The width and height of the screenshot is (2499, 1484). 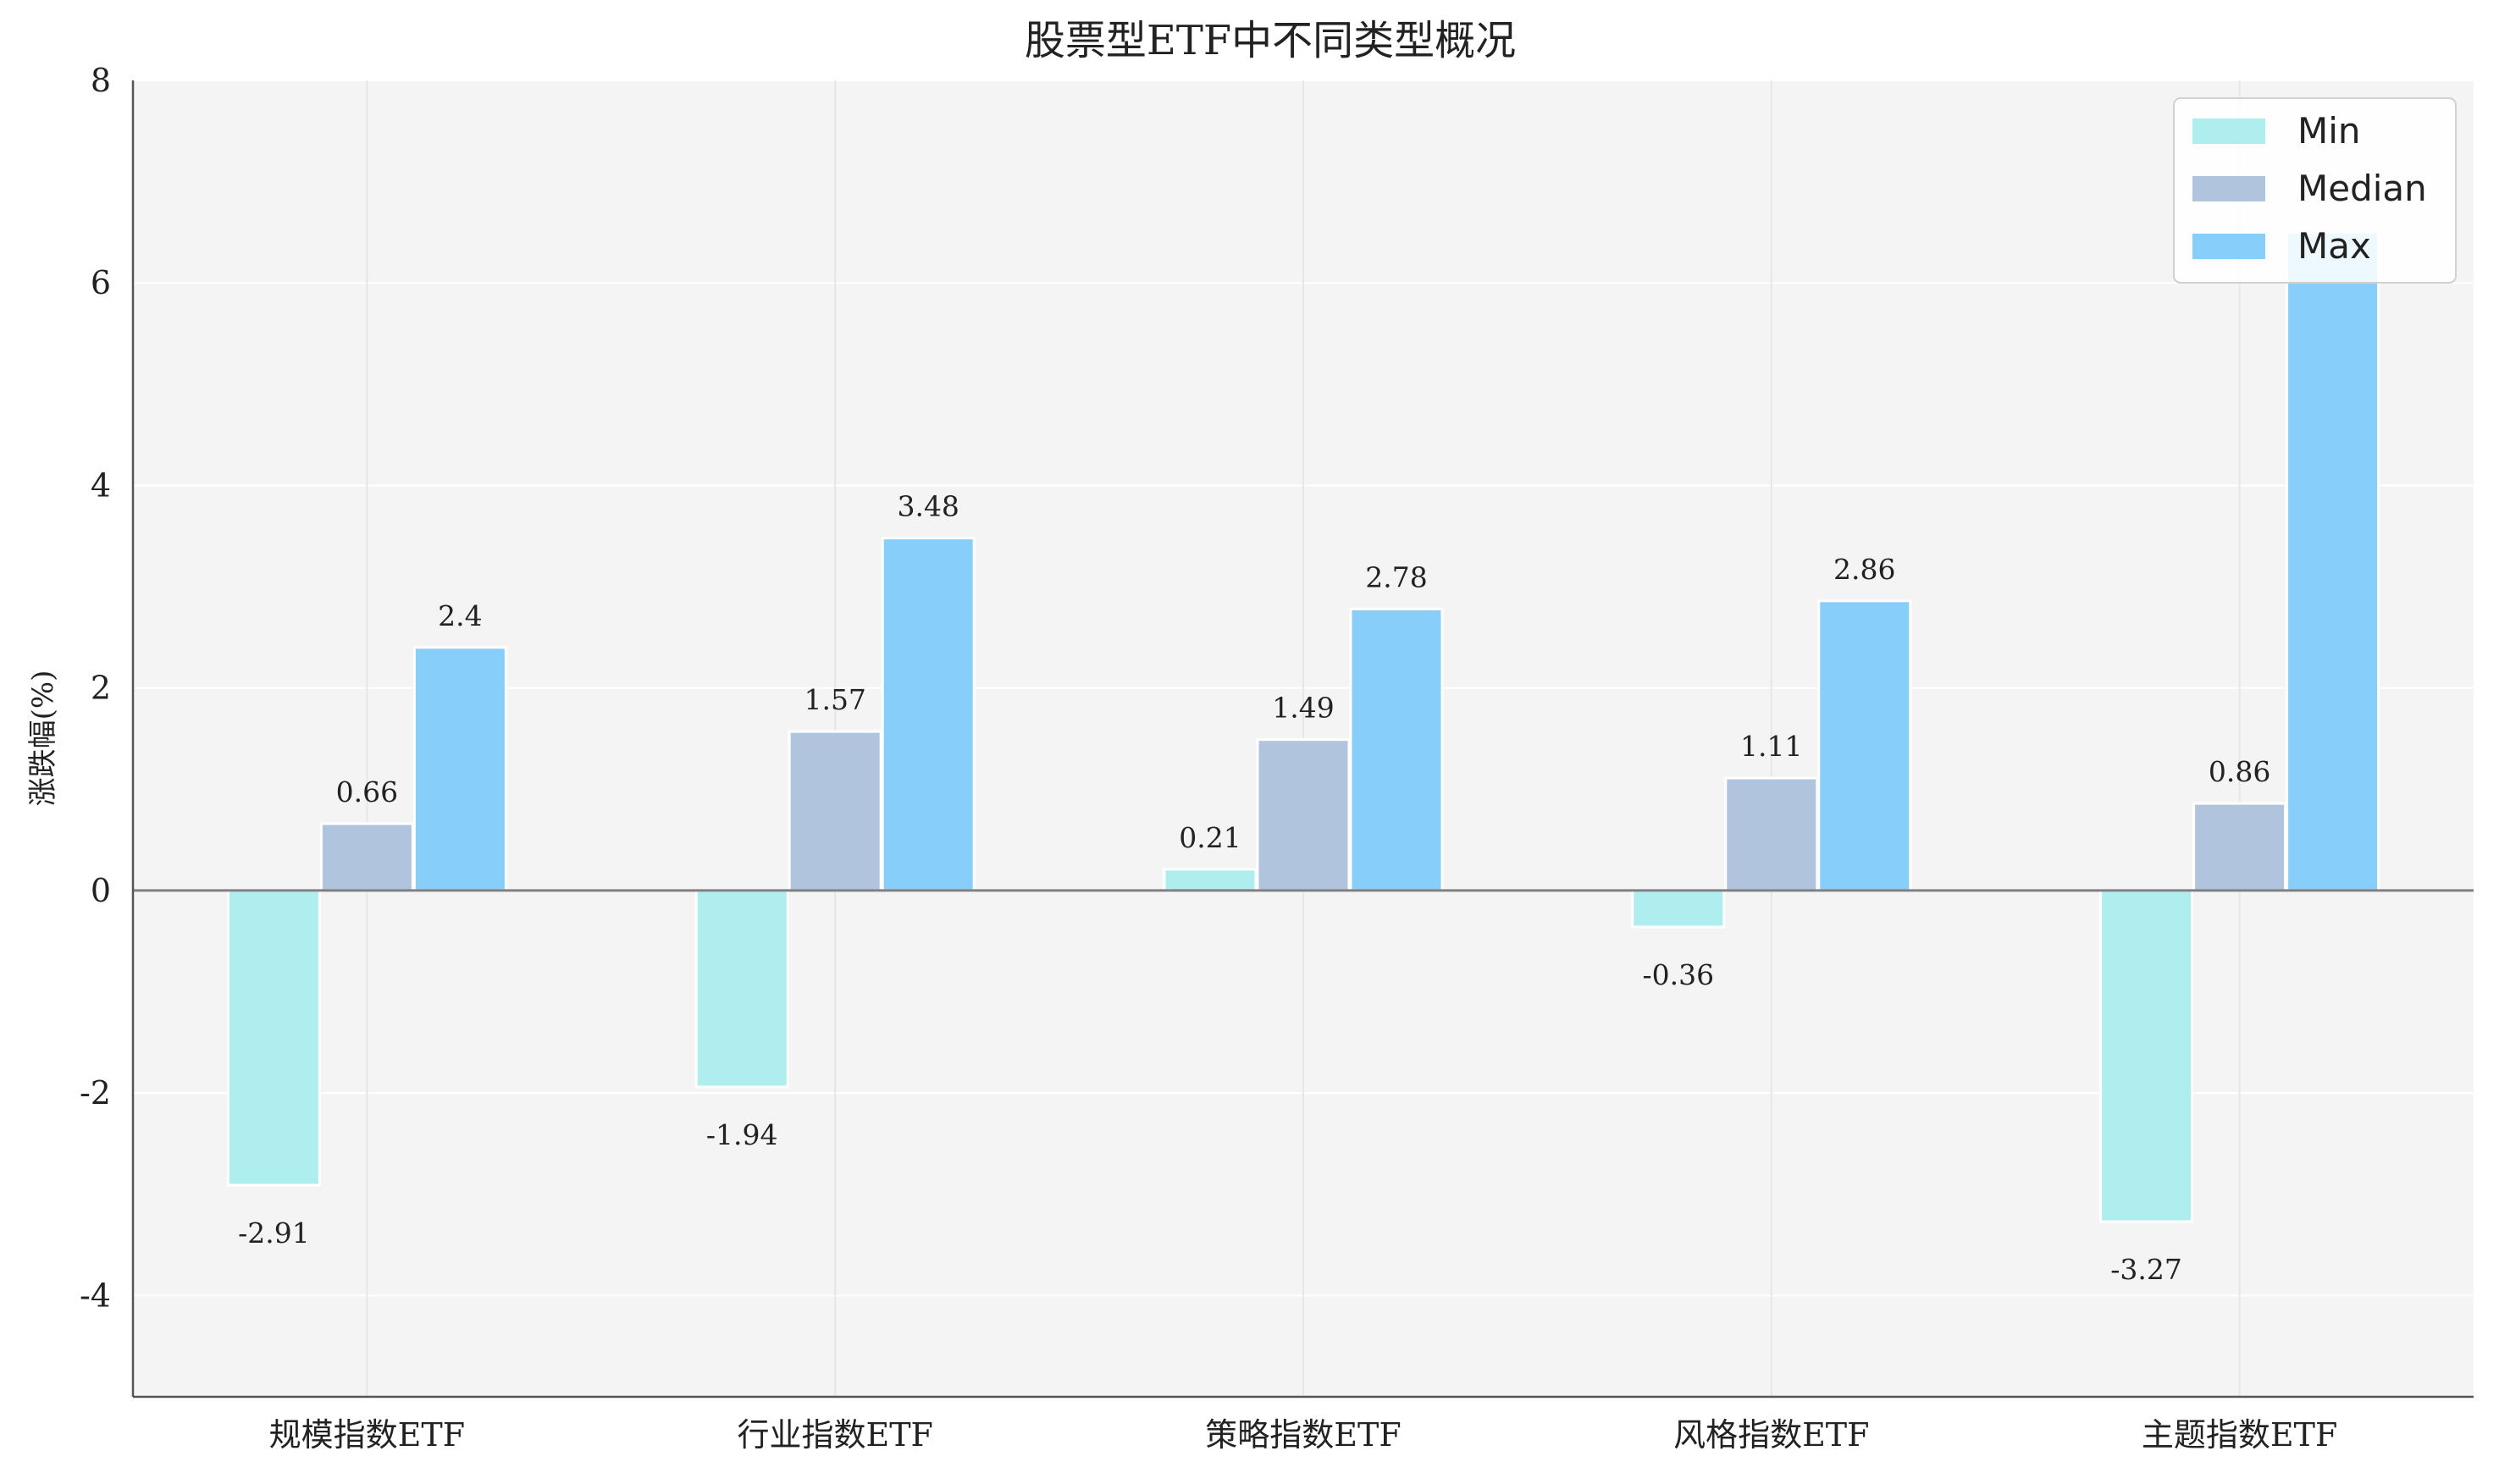 What do you see at coordinates (1771, 746) in the screenshot?
I see `data-label: 1.11` at bounding box center [1771, 746].